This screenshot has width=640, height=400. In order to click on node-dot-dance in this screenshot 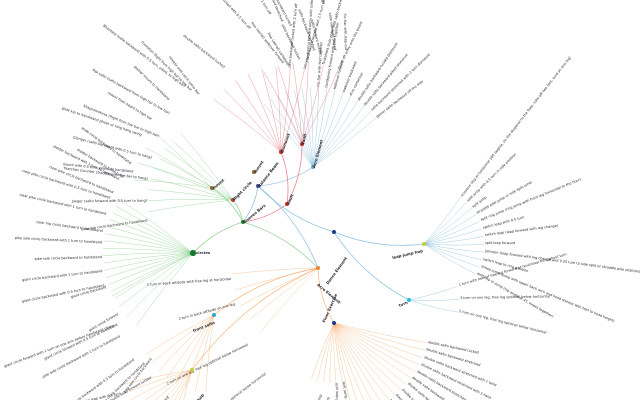, I will do `click(334, 232)`.